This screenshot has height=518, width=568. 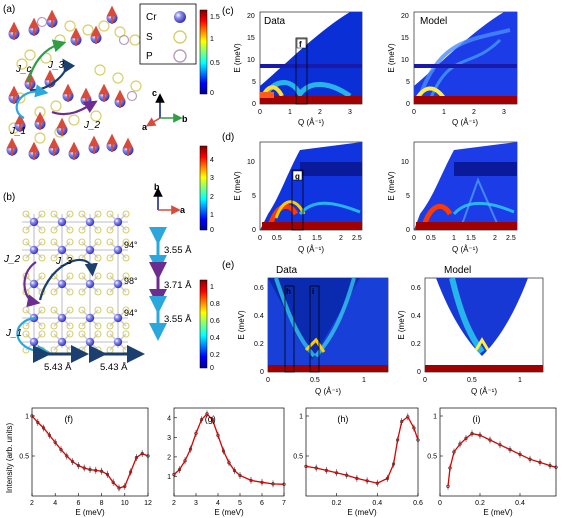 I want to click on svg-text: 0.4, so click(x=215, y=338).